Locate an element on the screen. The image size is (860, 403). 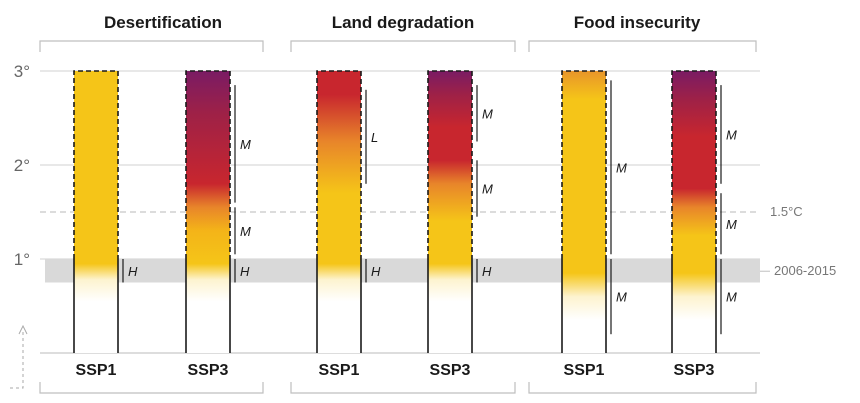
y-tick-label-2: 2° is located at coordinates (22, 165).